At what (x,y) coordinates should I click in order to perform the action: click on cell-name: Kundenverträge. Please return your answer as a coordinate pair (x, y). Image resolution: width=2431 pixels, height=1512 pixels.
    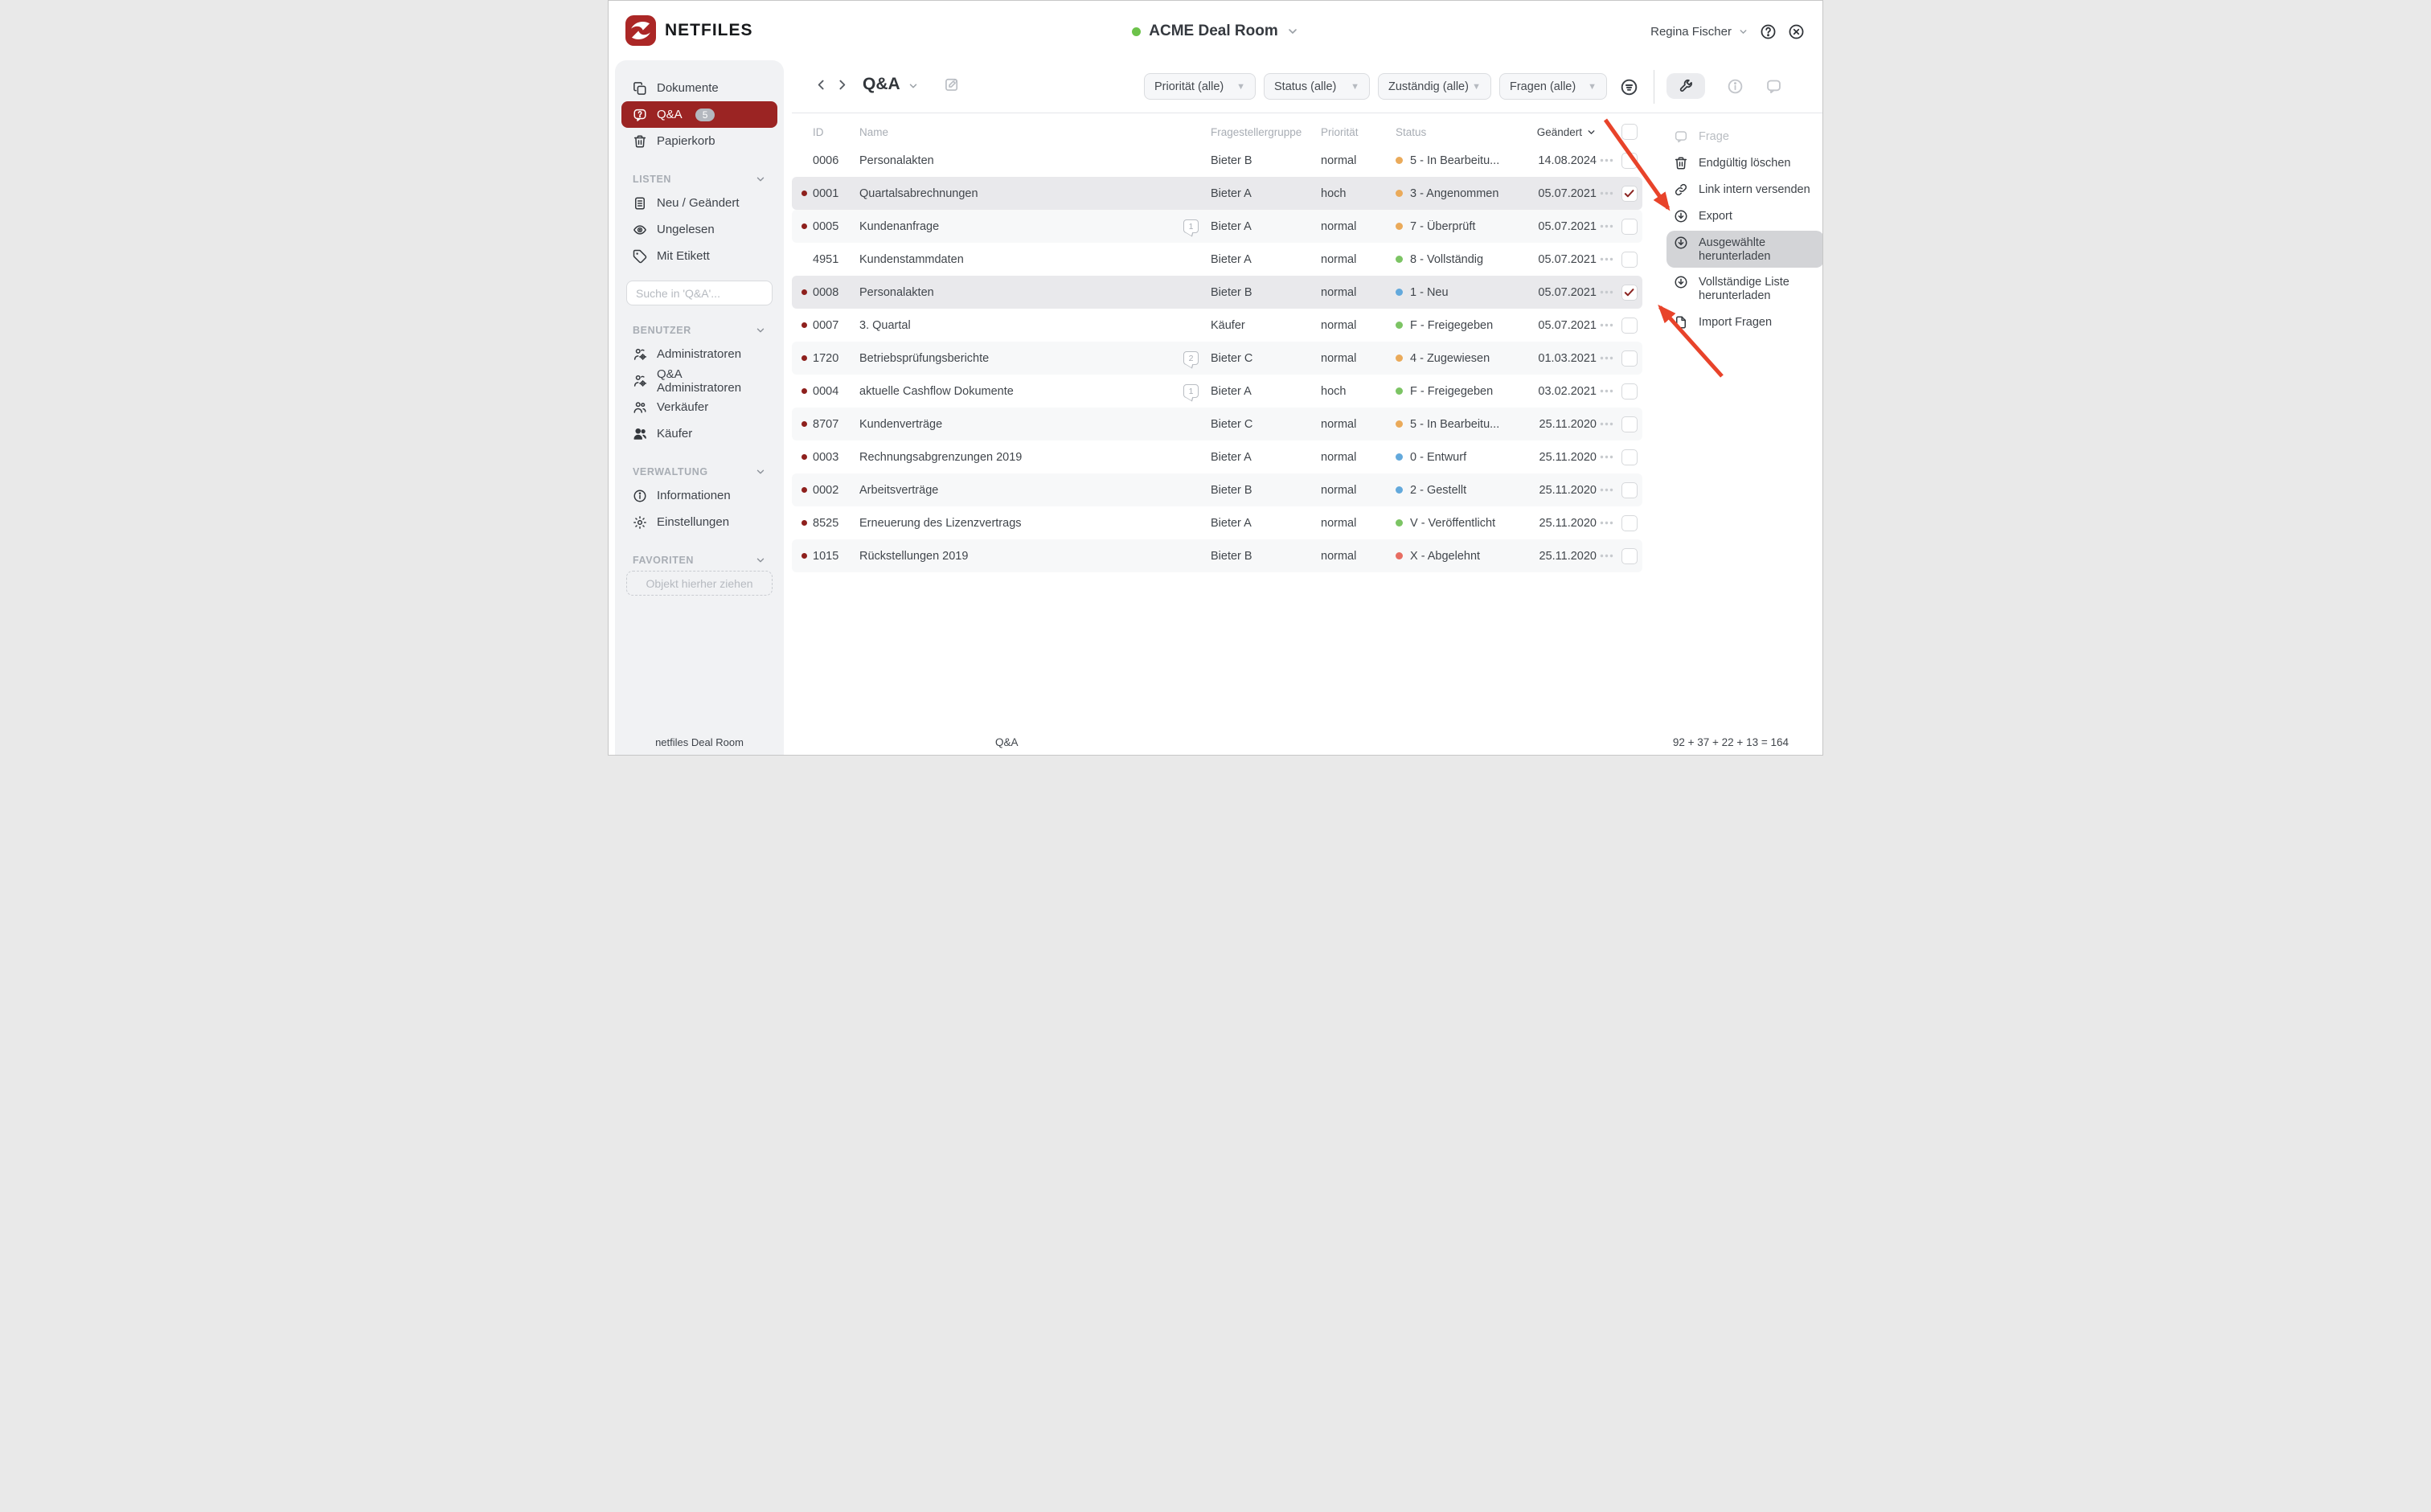
    Looking at the image, I should click on (901, 424).